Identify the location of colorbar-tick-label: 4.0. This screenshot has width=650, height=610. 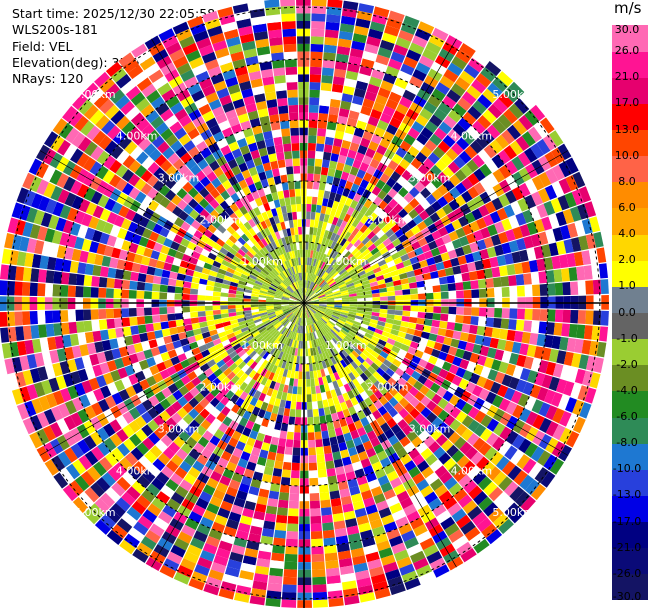
(627, 234).